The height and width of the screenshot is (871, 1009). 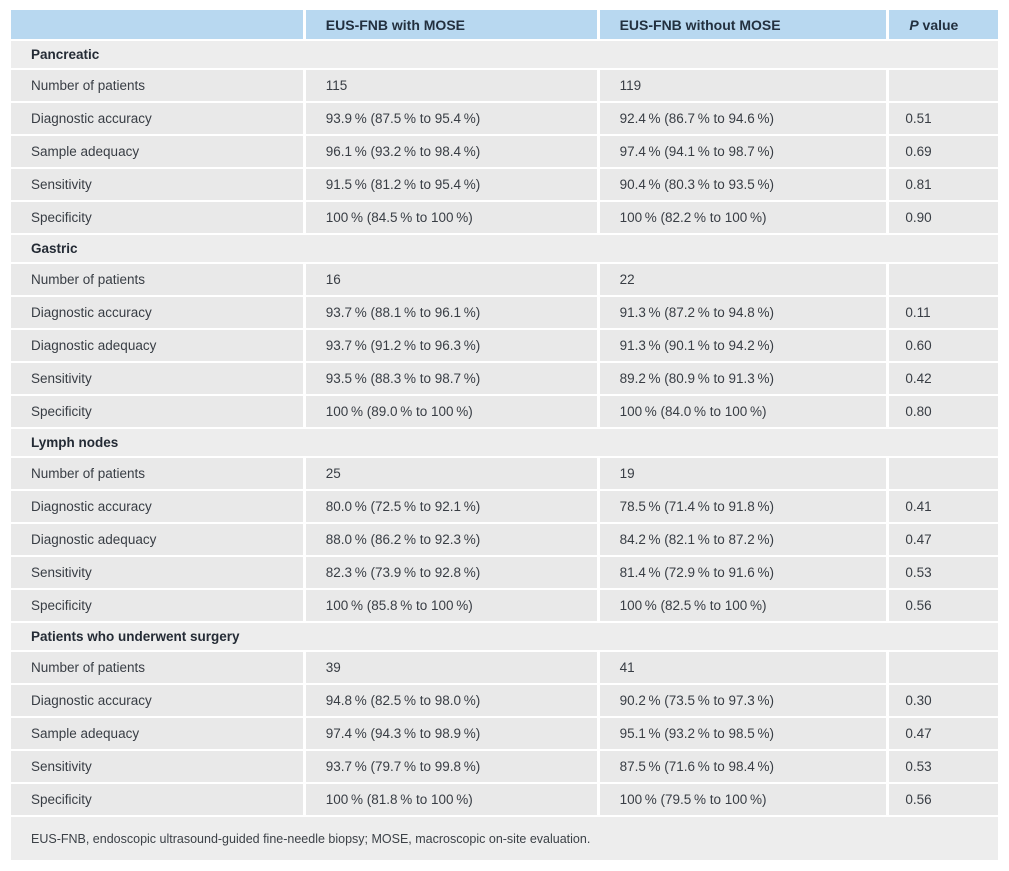 I want to click on value-with-mose: 39, so click(x=451, y=667).